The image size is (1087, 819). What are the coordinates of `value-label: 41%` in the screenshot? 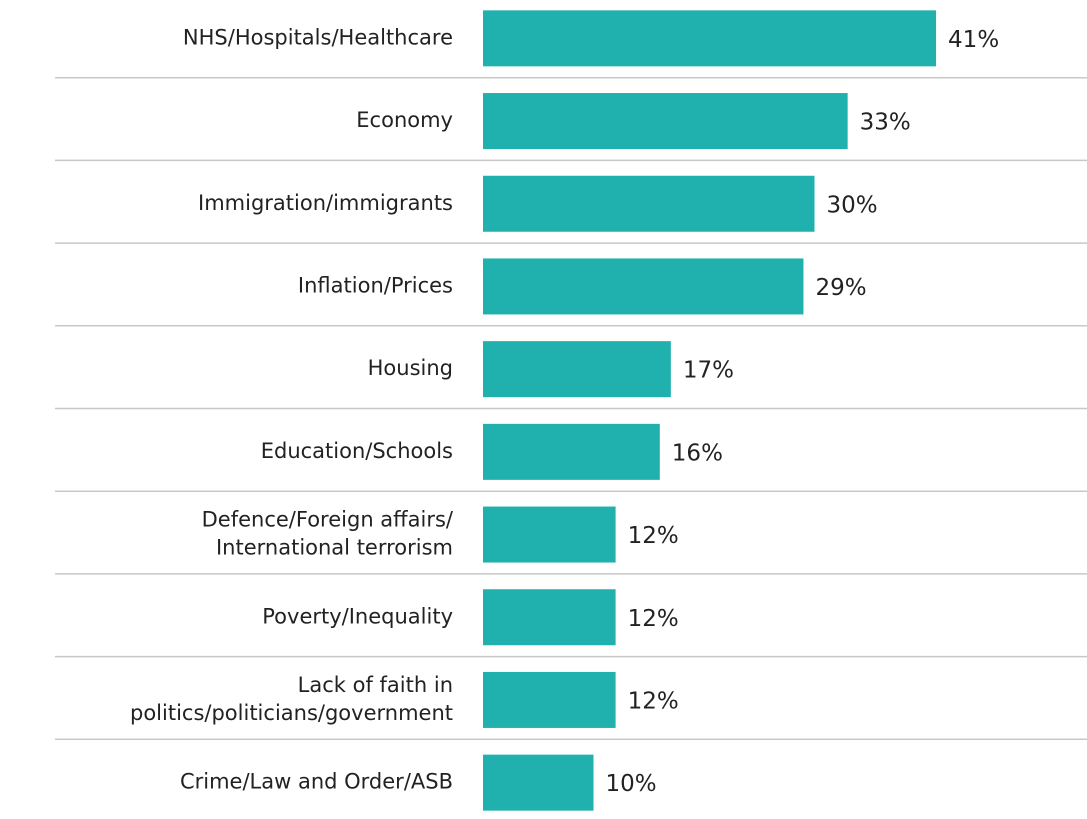 It's located at (973, 40).